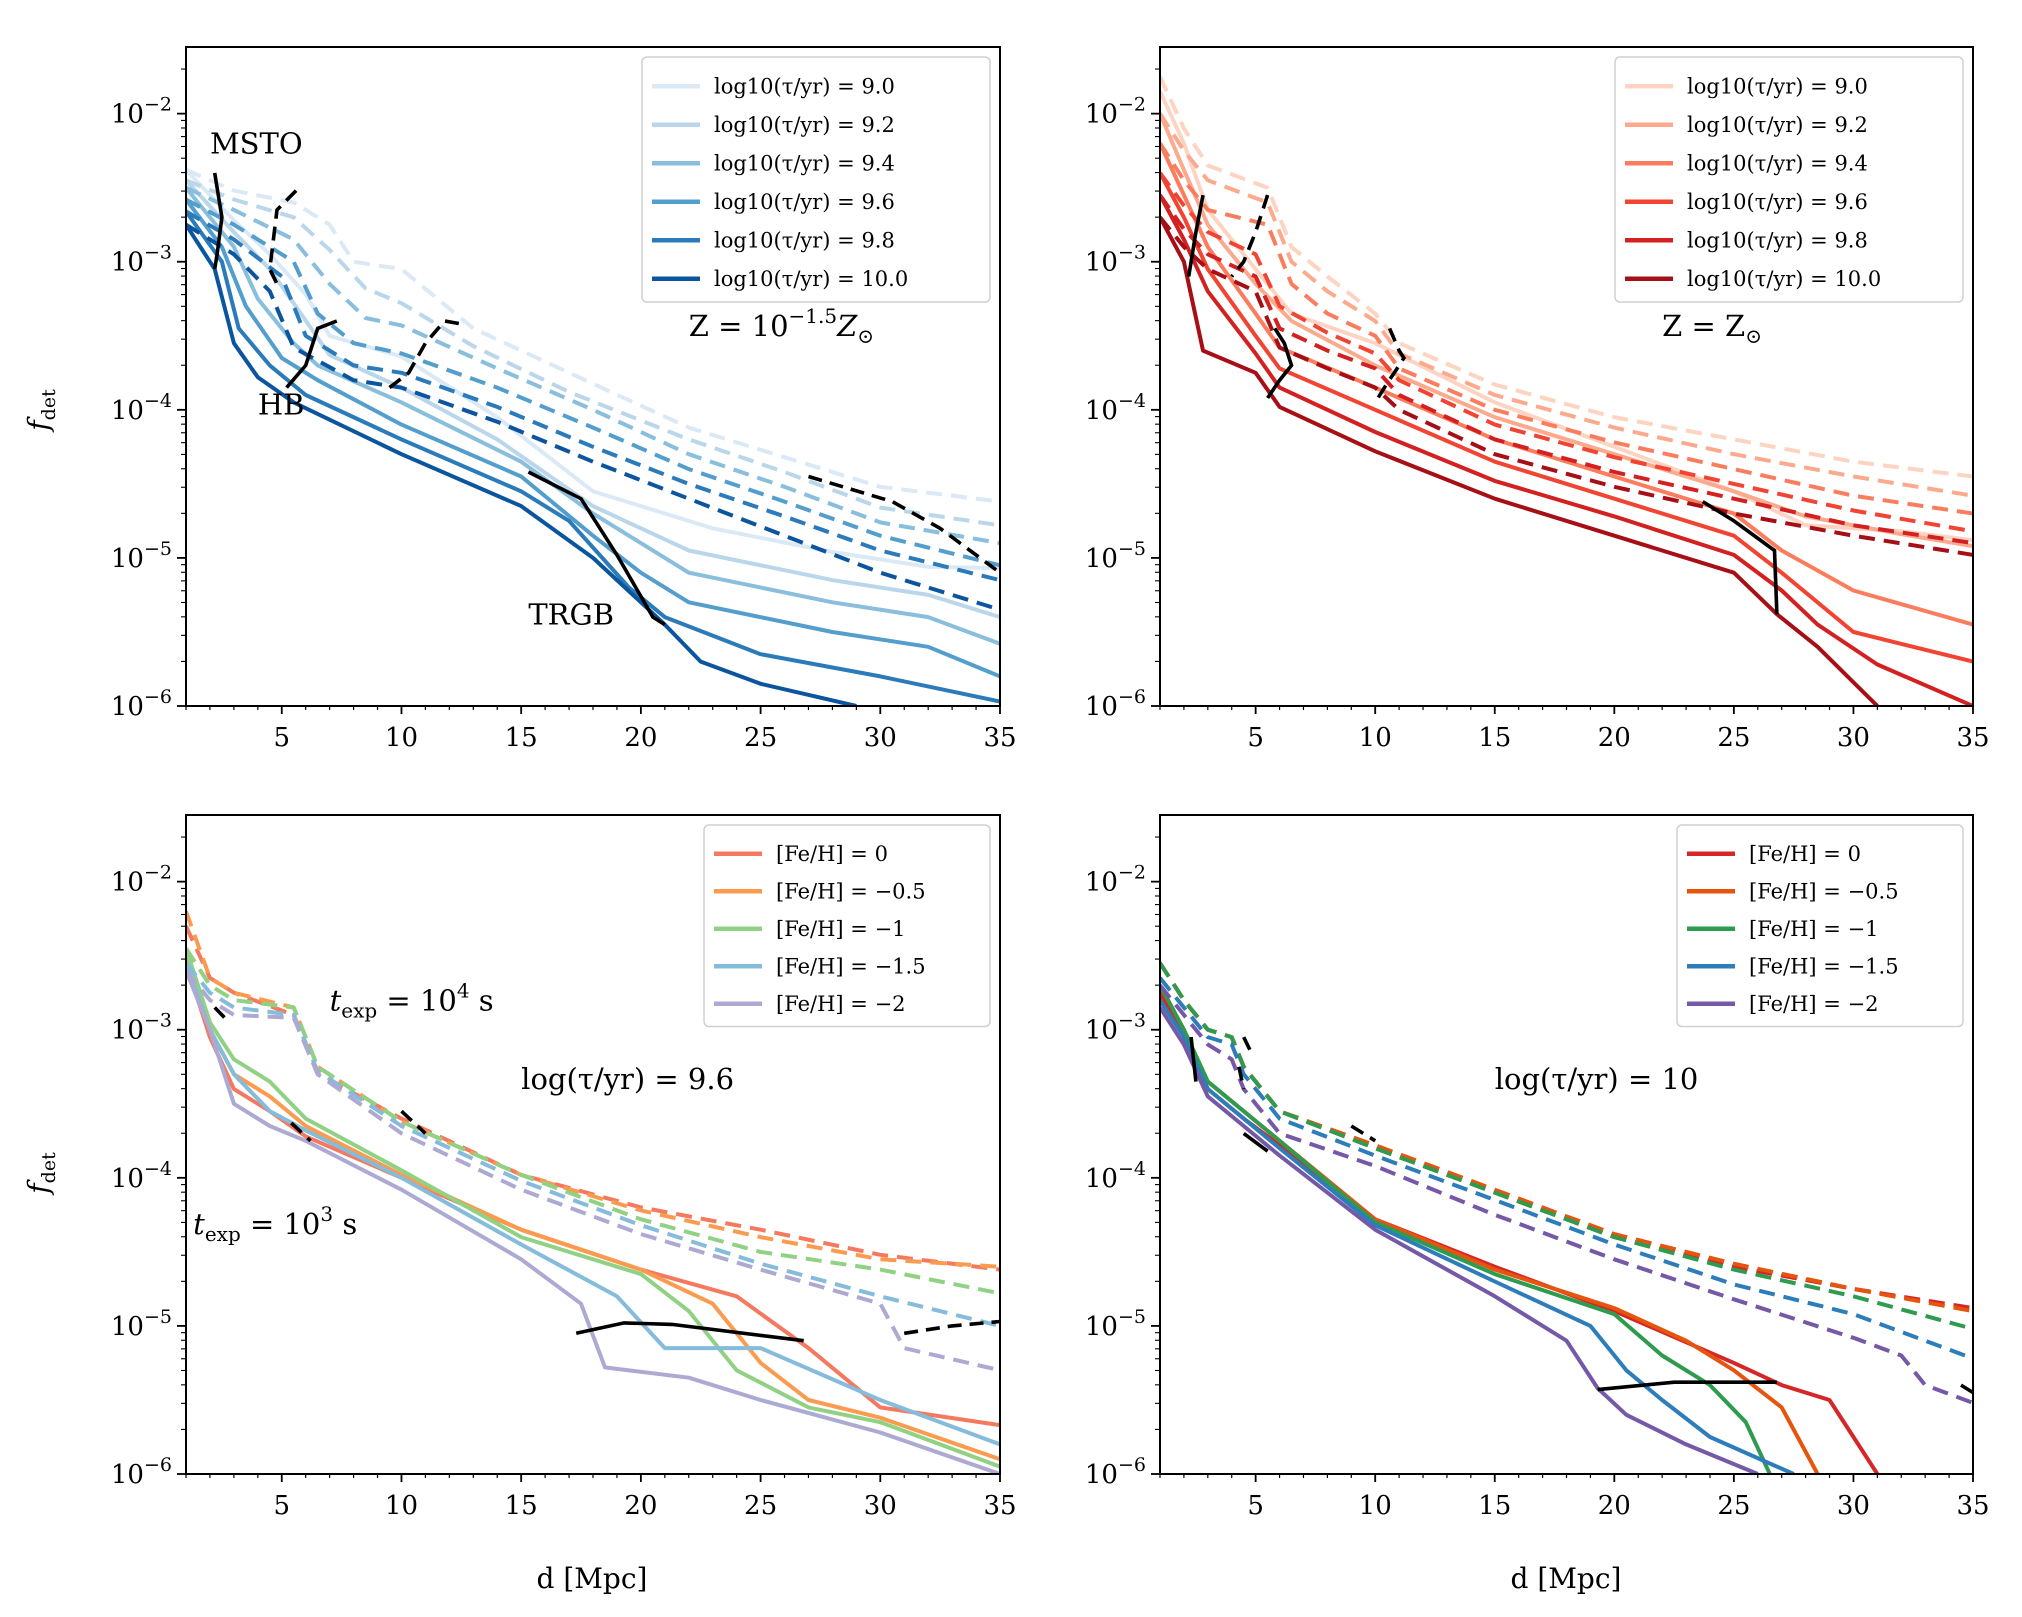 This screenshot has width=2022, height=1617. Describe the element at coordinates (781, 326) in the screenshot. I see `annotation: Z = 10−1.5Z⊙` at that location.